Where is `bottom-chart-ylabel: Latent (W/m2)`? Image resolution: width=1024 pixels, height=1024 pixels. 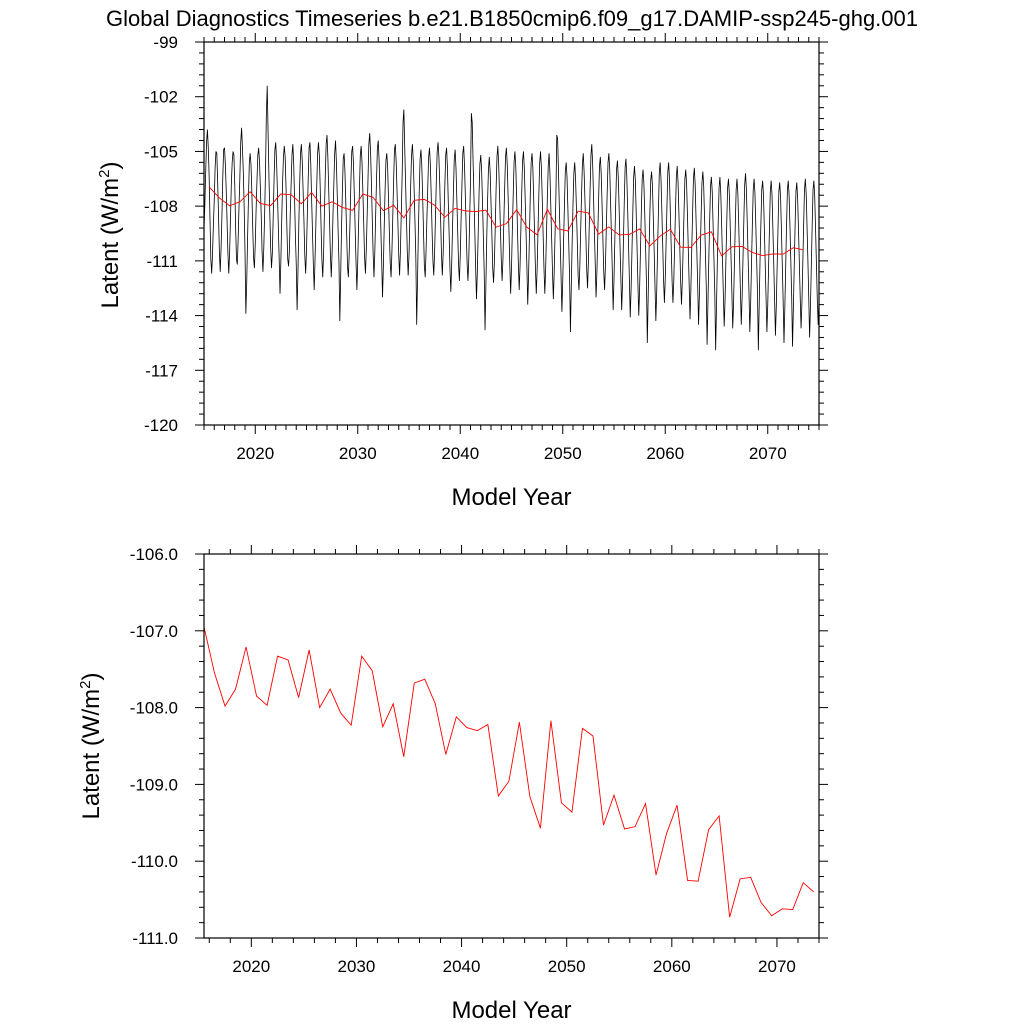
bottom-chart-ylabel: Latent (W/m2) is located at coordinates (91, 745).